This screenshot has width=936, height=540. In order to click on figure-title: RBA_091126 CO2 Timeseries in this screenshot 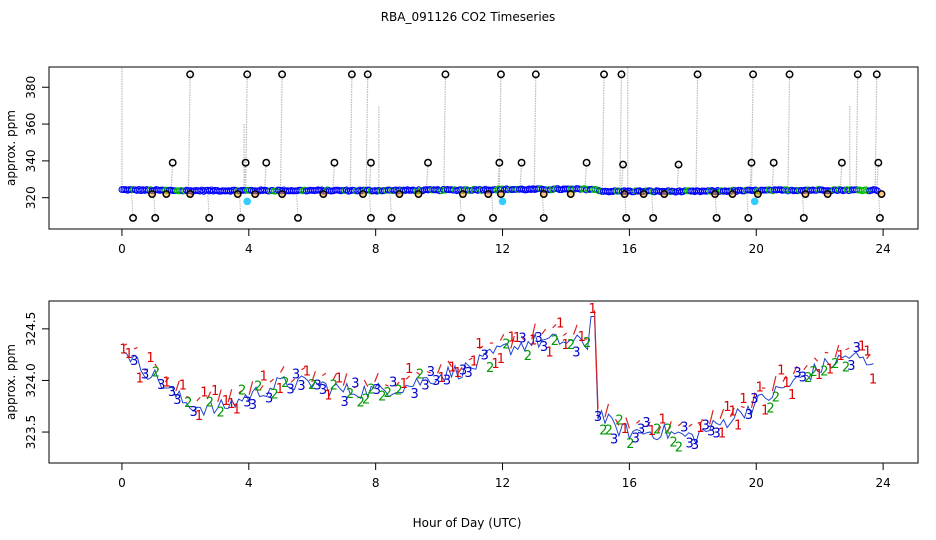, I will do `click(468, 17)`.